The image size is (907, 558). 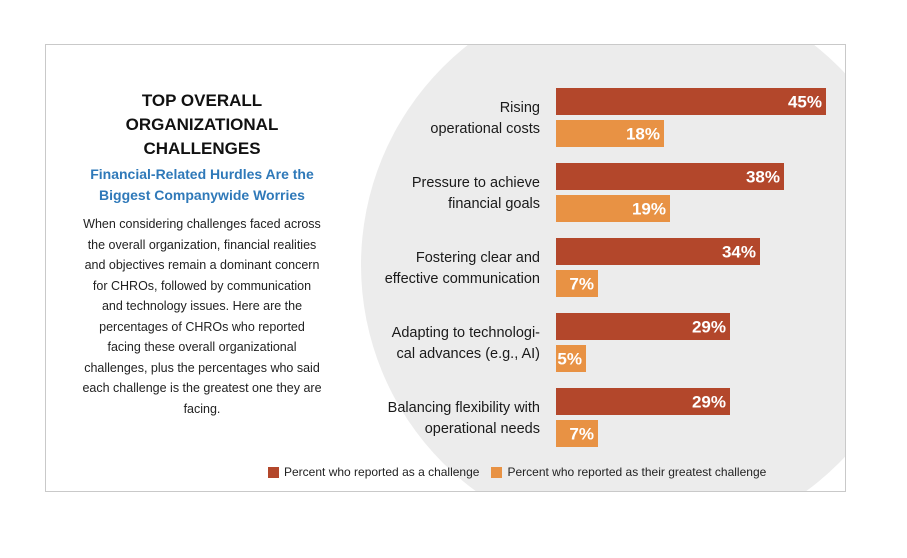 I want to click on category-label: Adapting to technologi-, so click(x=466, y=333).